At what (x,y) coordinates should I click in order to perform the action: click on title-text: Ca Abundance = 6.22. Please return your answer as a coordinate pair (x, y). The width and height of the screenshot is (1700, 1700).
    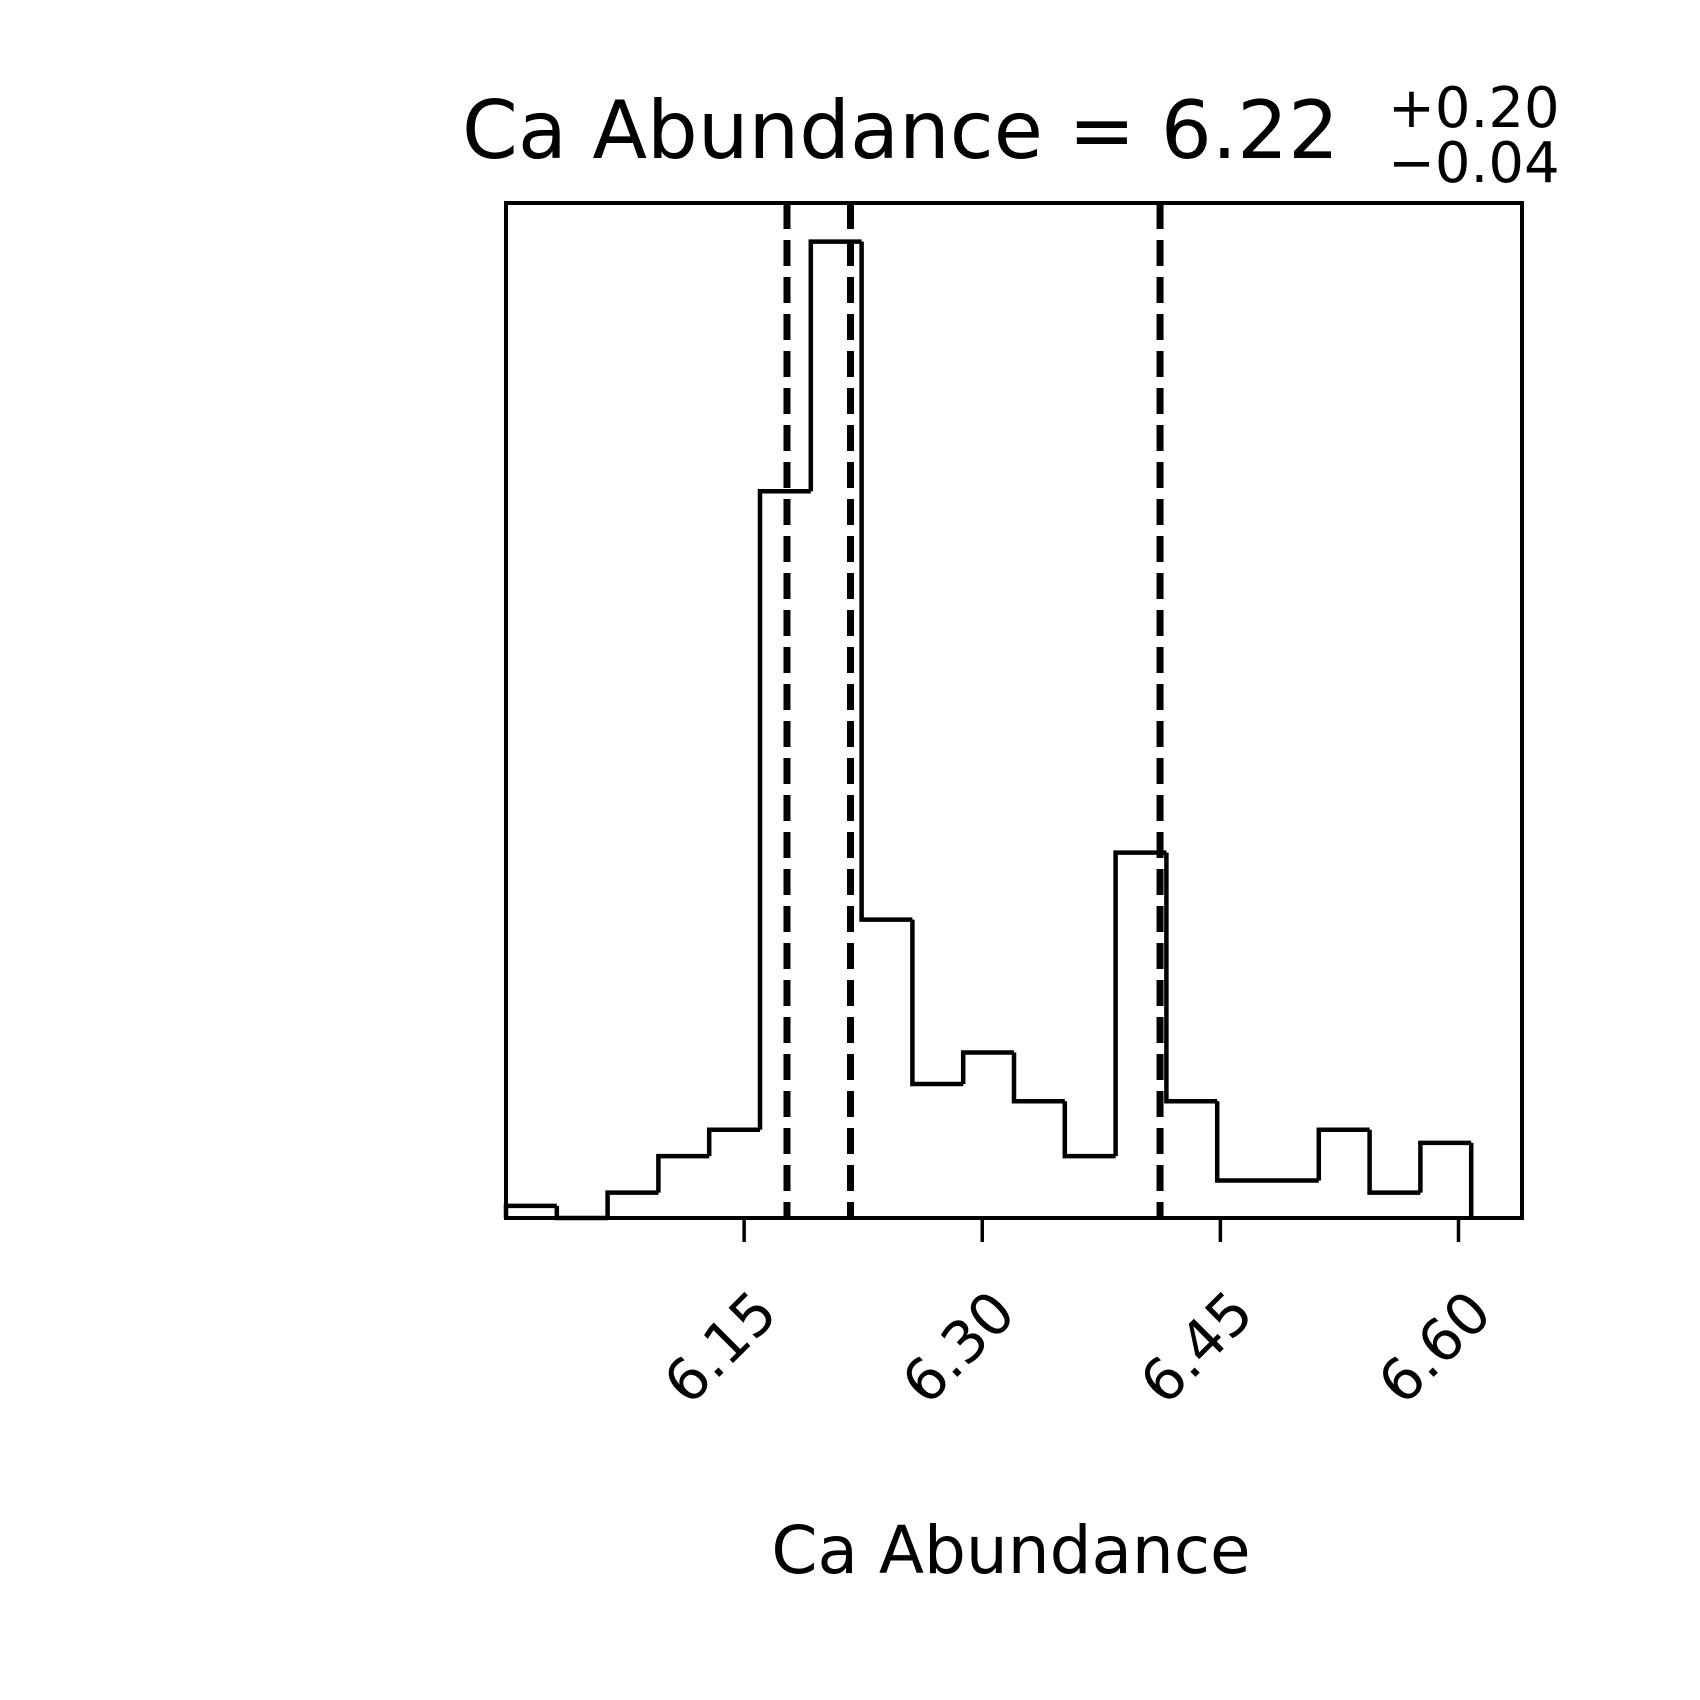
    Looking at the image, I should click on (900, 130).